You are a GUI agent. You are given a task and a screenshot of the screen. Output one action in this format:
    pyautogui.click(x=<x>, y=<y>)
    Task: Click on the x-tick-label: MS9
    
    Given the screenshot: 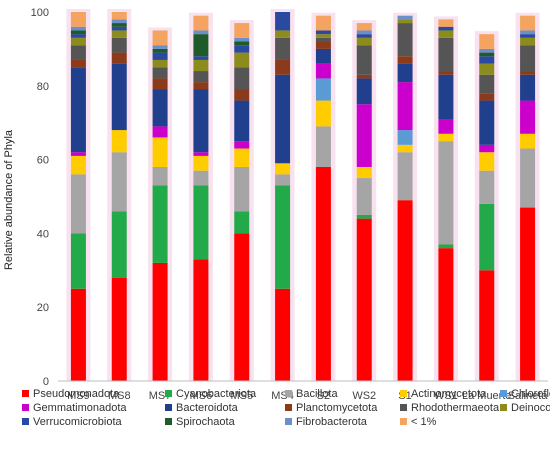 What is the action you would take?
    pyautogui.click(x=78, y=396)
    